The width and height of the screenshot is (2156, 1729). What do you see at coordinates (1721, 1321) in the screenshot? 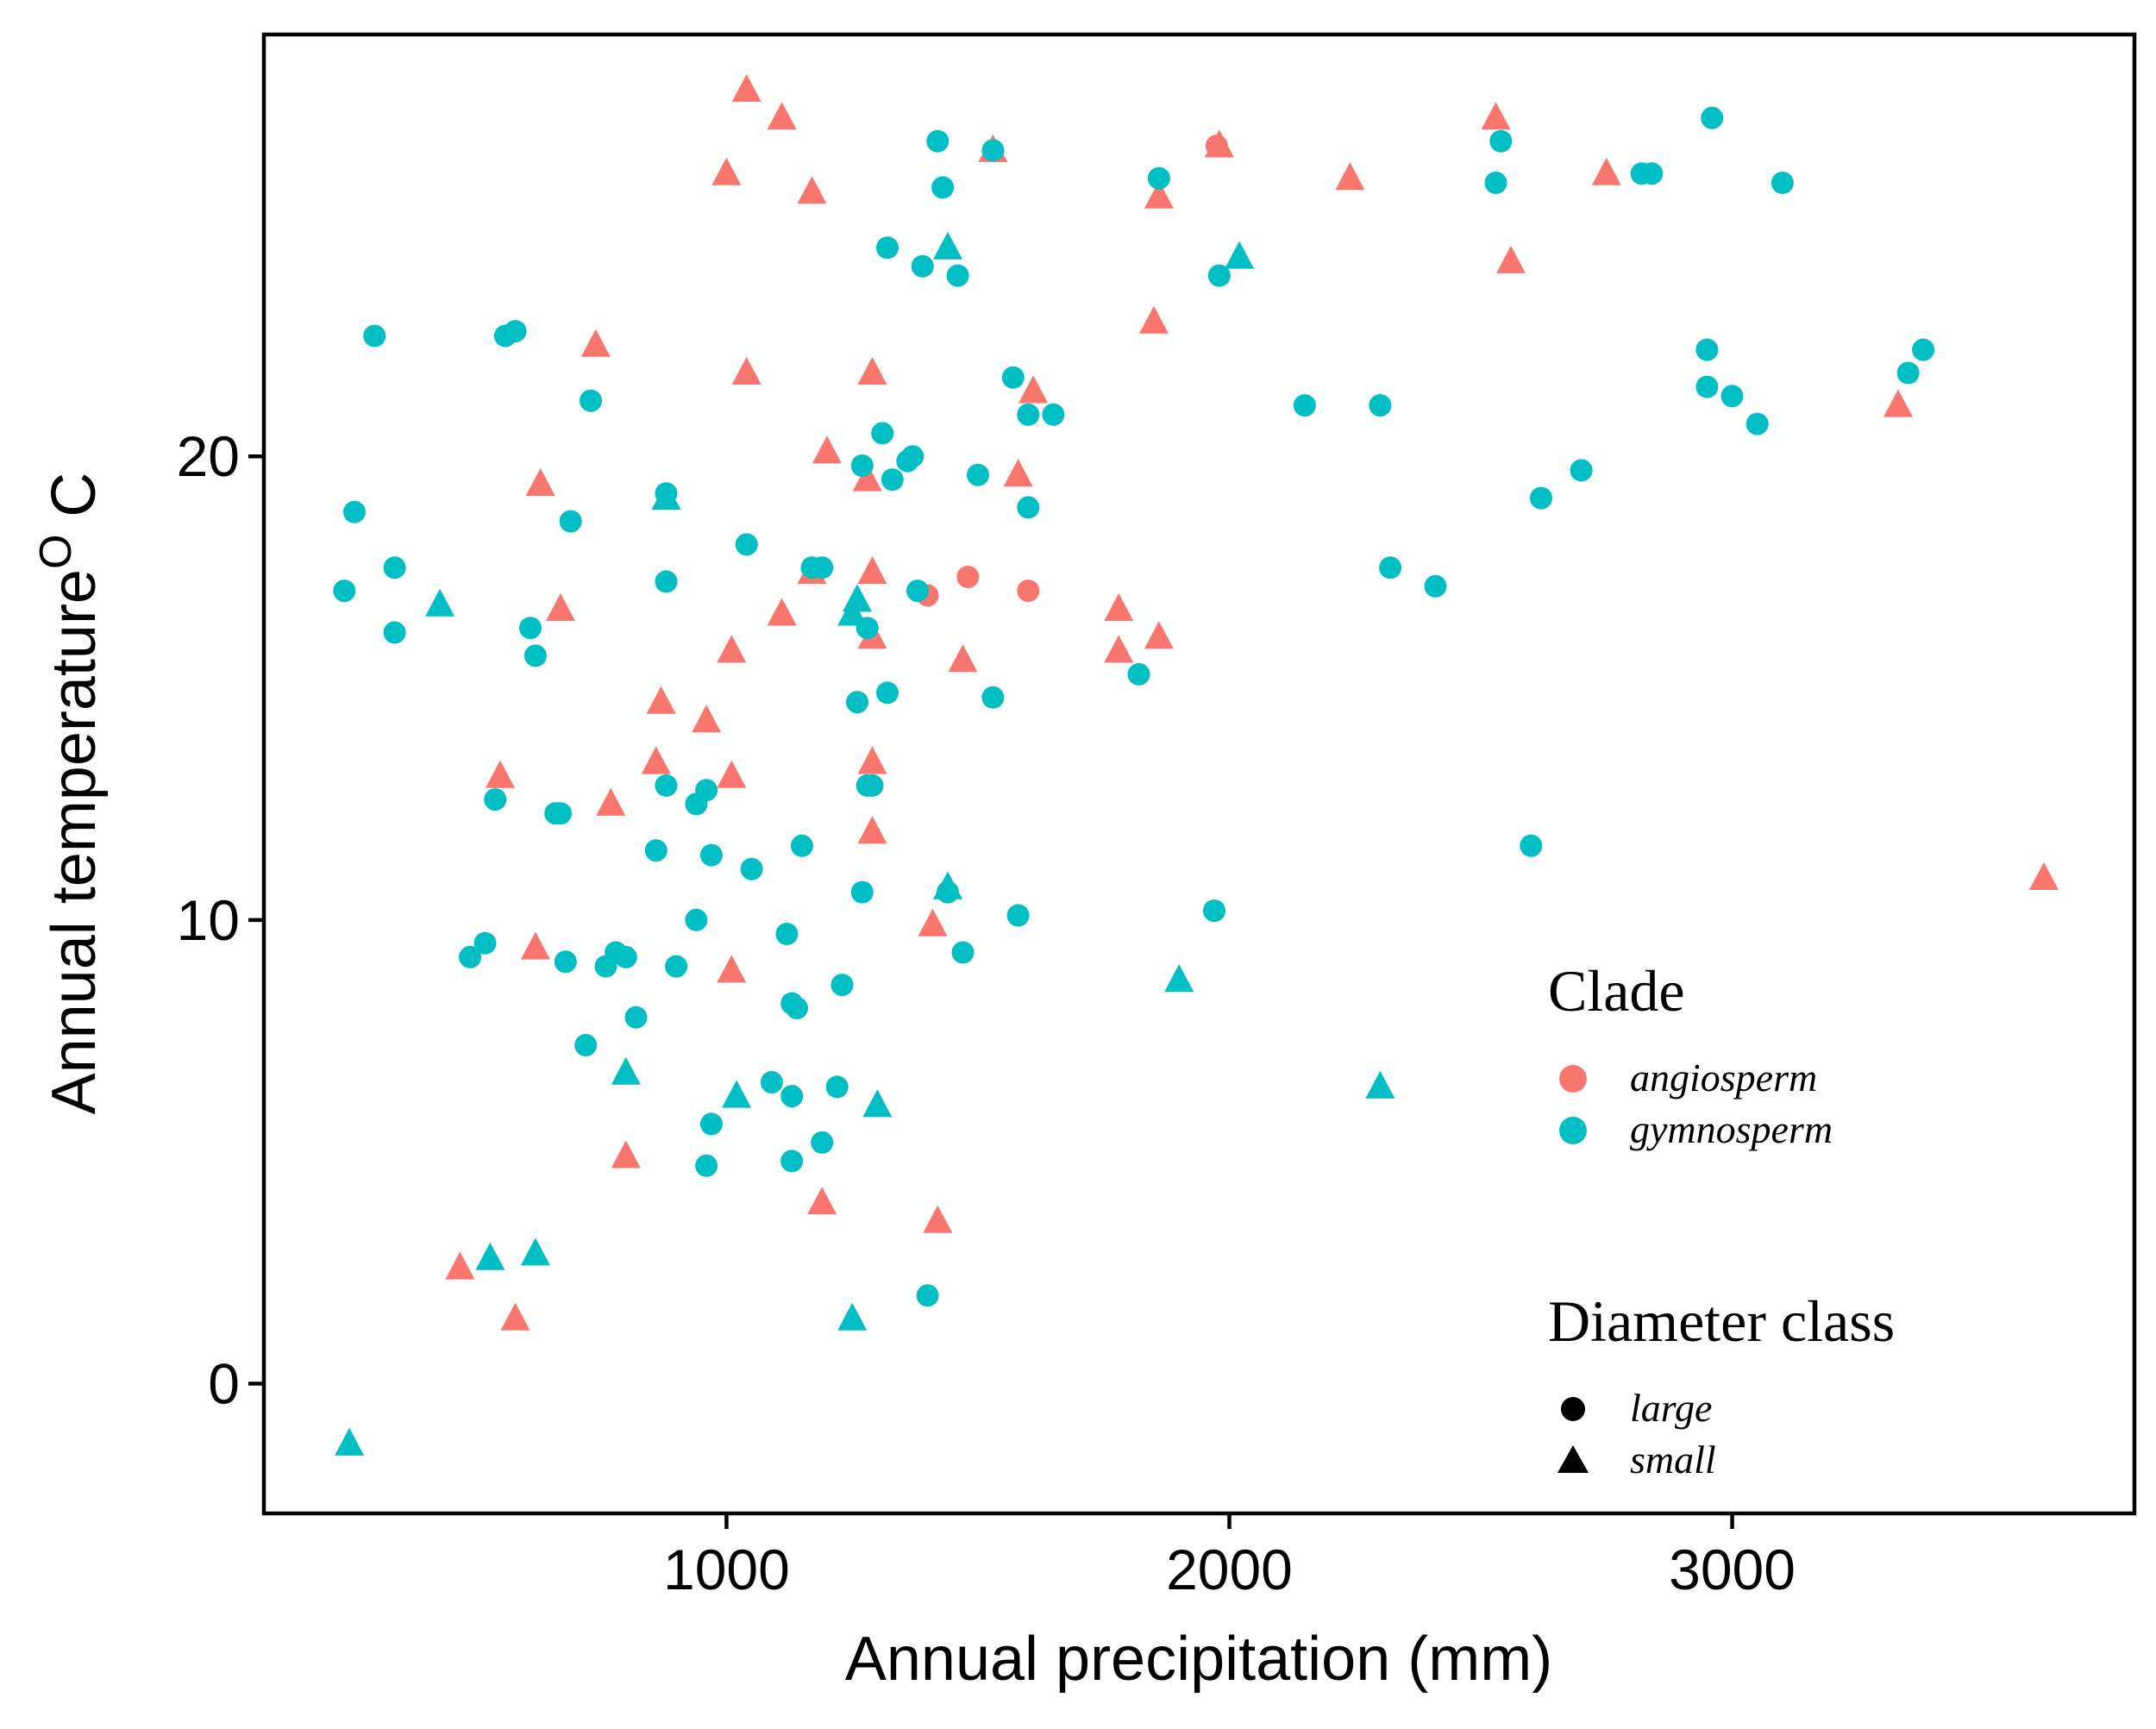
I see `legend-diameter-title: Diameter class` at bounding box center [1721, 1321].